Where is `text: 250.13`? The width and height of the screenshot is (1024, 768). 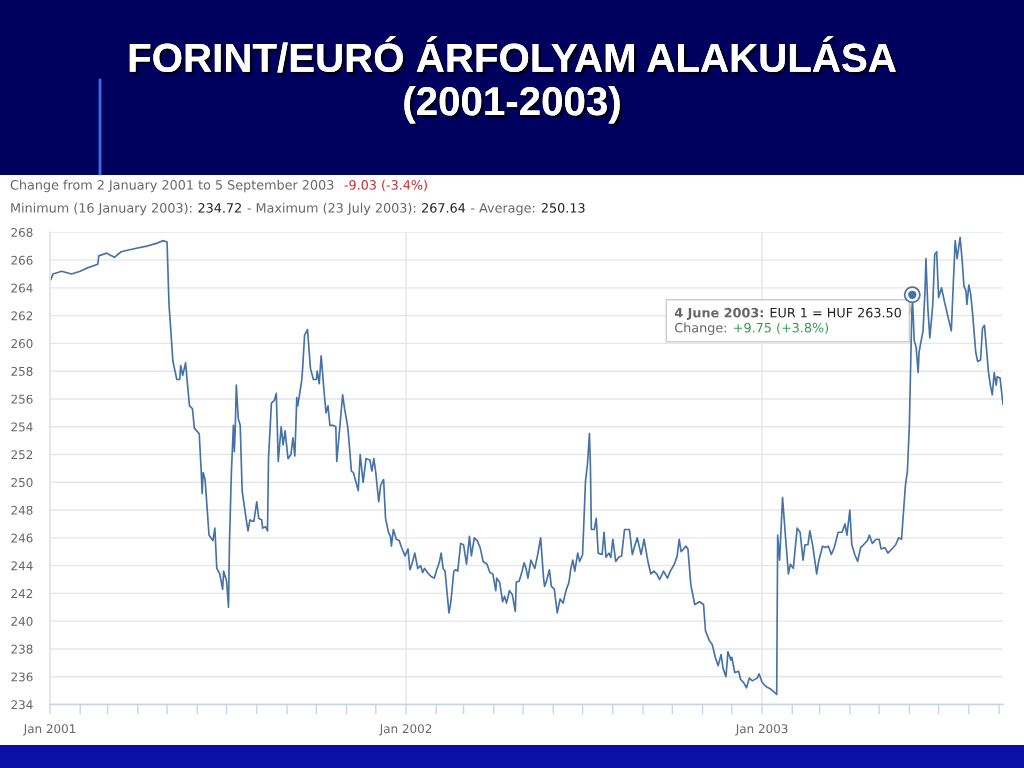
text: 250.13 is located at coordinates (563, 208).